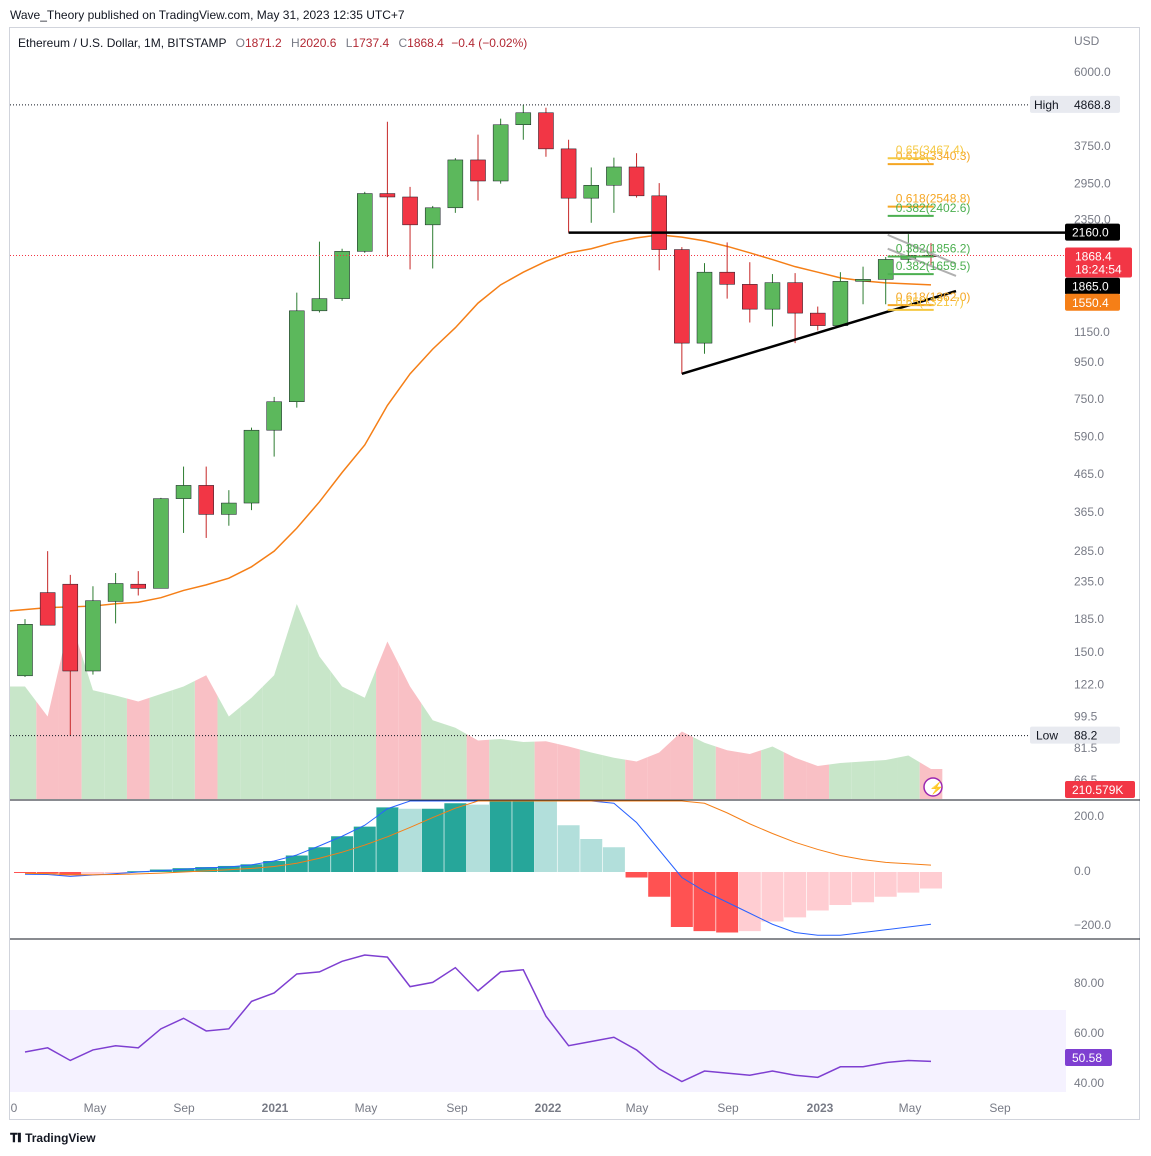 The width and height of the screenshot is (1151, 1156). What do you see at coordinates (122, 43) in the screenshot?
I see `symbol-label: Ethereum / U.S. Dollar, 1M, BITSTAMP` at bounding box center [122, 43].